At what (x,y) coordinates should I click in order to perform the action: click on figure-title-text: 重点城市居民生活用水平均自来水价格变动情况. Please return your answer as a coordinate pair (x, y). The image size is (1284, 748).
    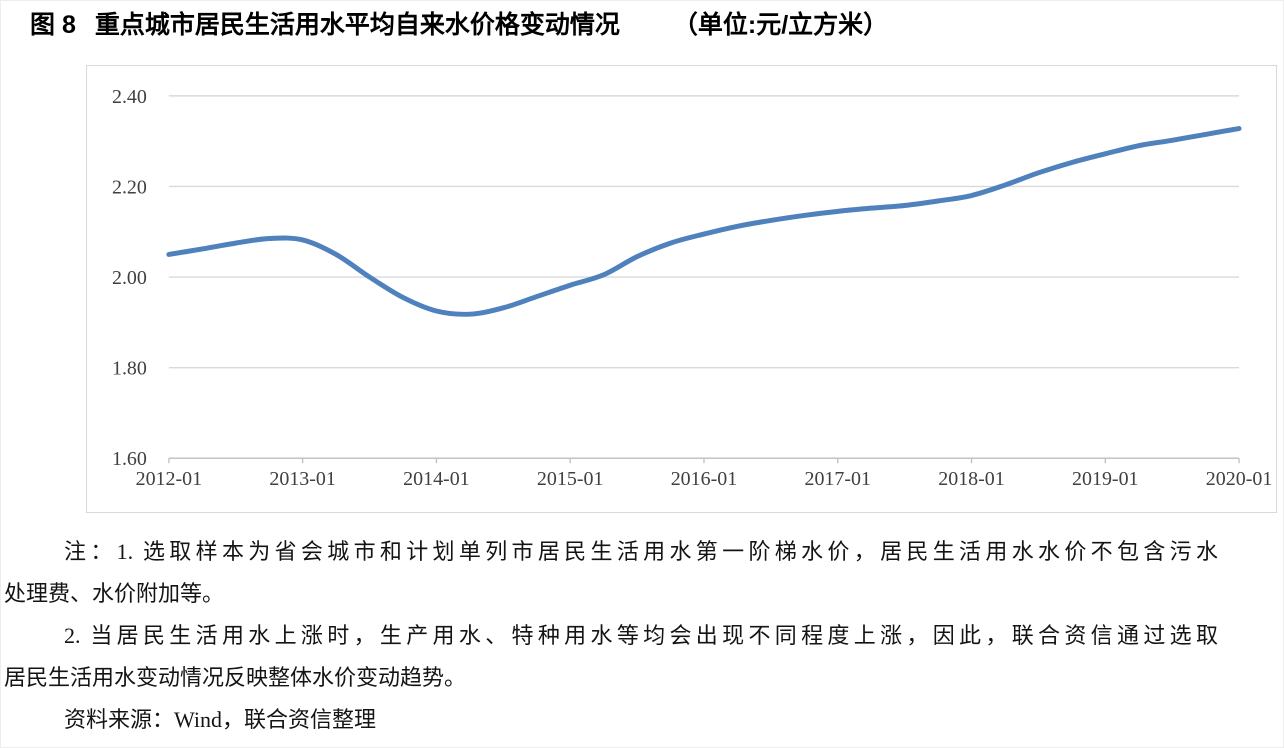
    Looking at the image, I should click on (357, 25).